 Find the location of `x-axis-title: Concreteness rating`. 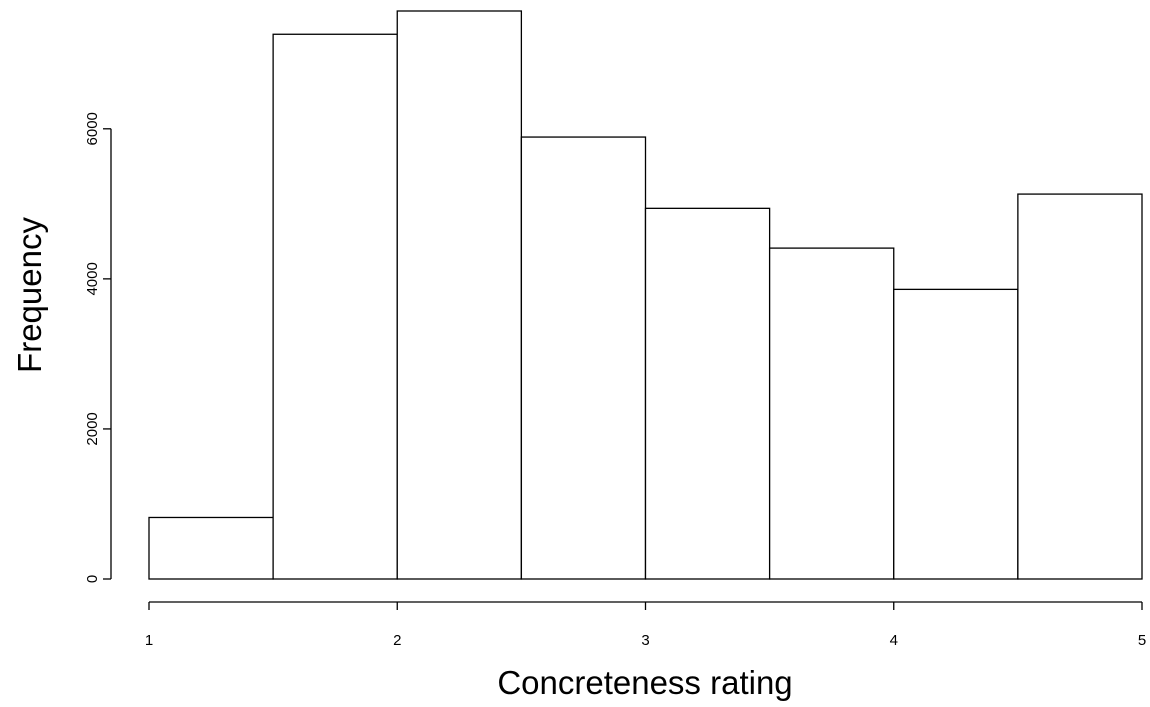

x-axis-title: Concreteness rating is located at coordinates (644, 682).